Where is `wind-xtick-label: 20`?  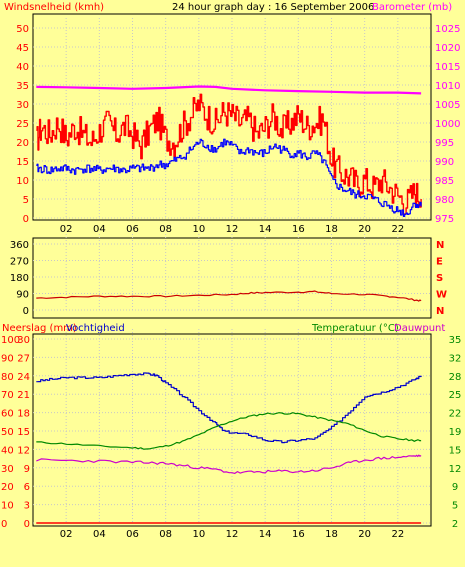
wind-xtick-label: 20 is located at coordinates (364, 229).